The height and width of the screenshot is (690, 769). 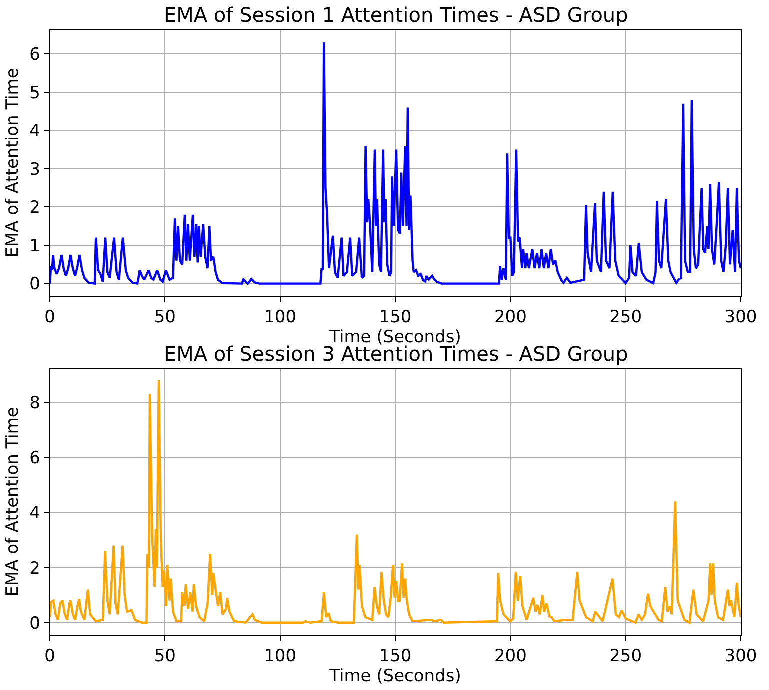 I want to click on y-tick-label: 5, so click(x=35, y=93).